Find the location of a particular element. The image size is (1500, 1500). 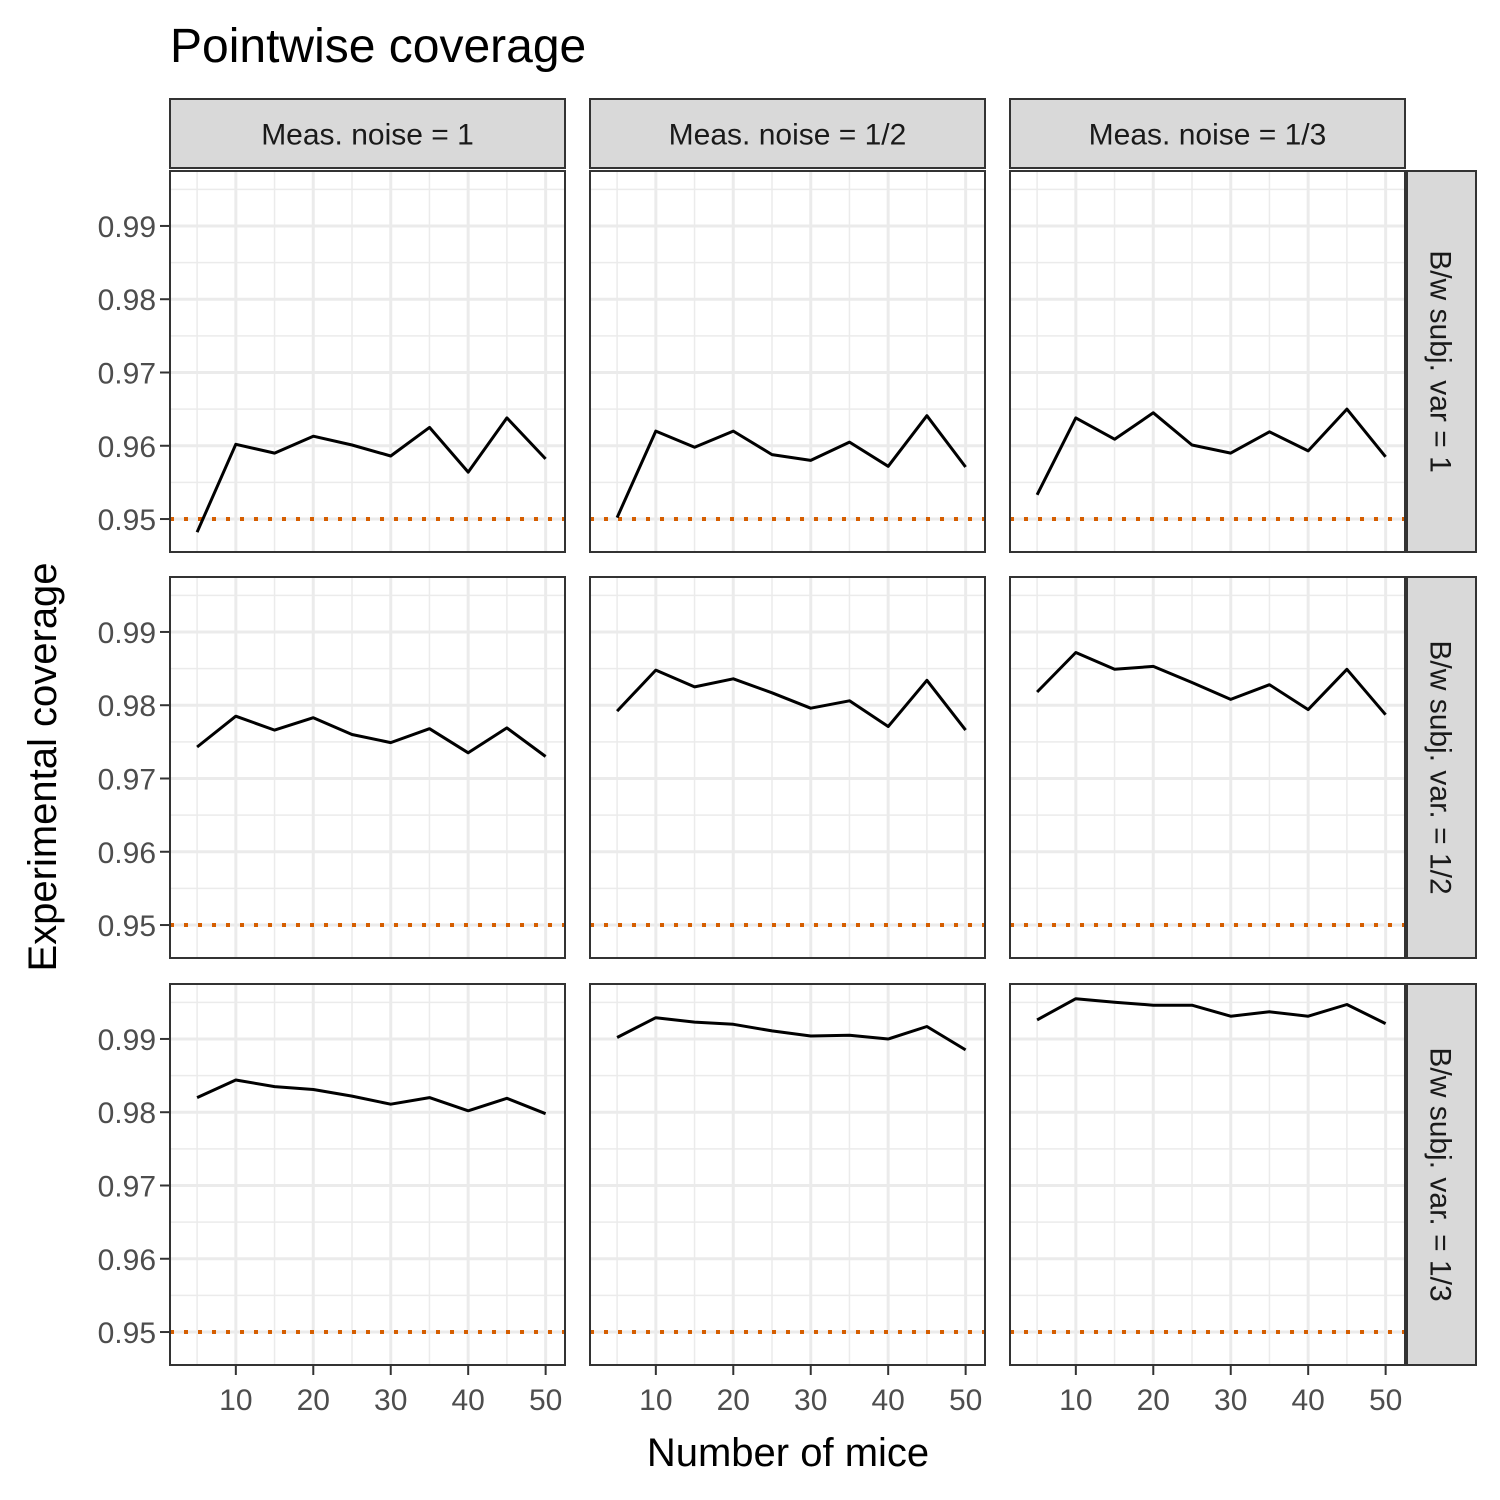

chart-title: Pointwise coverage is located at coordinates (378, 46).